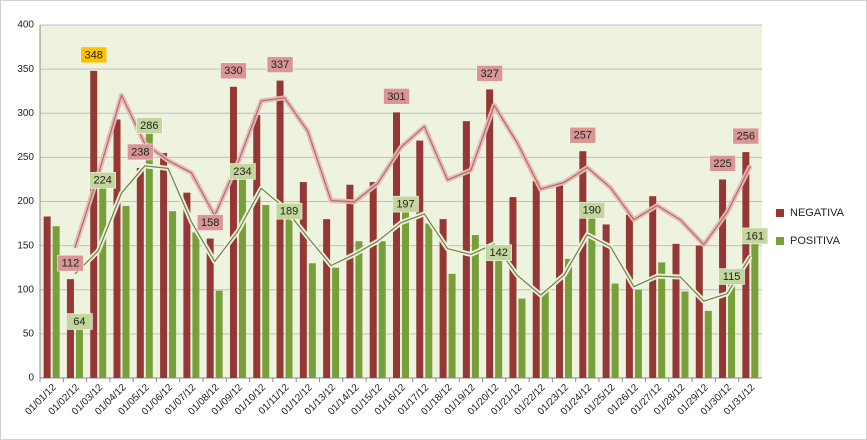  I want to click on data-label: 337, so click(280, 65).